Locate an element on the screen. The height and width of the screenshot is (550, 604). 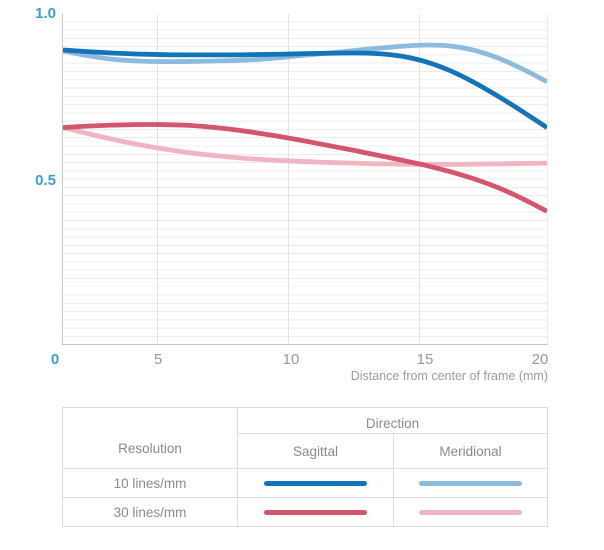
legend-sagittal-header: Sagittal is located at coordinates (316, 451).